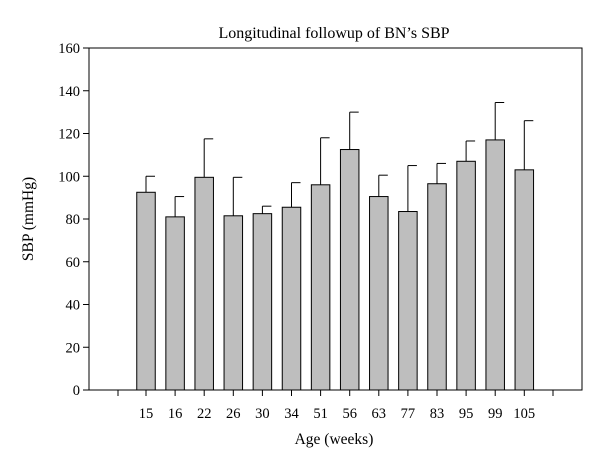 The width and height of the screenshot is (600, 470). Describe the element at coordinates (466, 414) in the screenshot. I see `x-tick-label-95: 95` at that location.